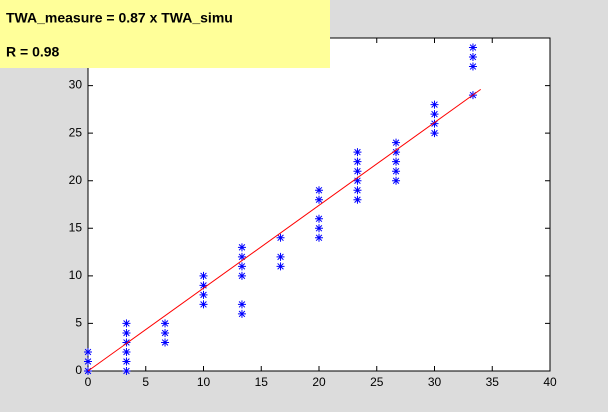 The width and height of the screenshot is (608, 412). What do you see at coordinates (78, 370) in the screenshot?
I see `y-tick-label: 0` at bounding box center [78, 370].